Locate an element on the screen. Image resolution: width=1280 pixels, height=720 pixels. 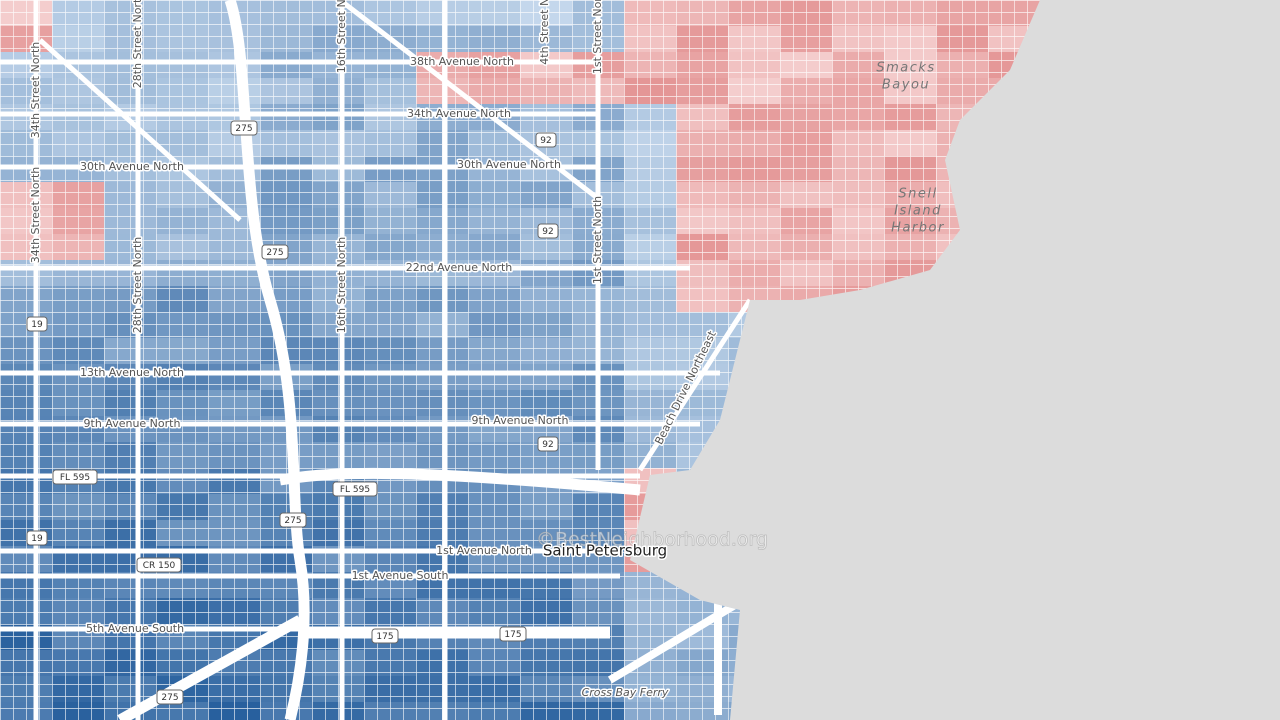
street-label: 5th Avenue South is located at coordinates (135, 628).